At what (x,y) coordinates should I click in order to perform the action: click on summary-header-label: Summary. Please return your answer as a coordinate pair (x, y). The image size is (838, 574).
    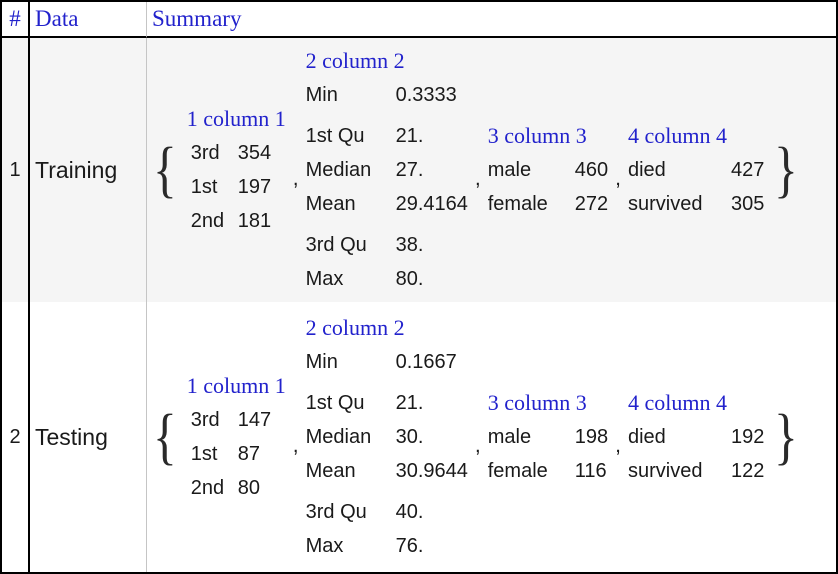
    Looking at the image, I should click on (197, 18).